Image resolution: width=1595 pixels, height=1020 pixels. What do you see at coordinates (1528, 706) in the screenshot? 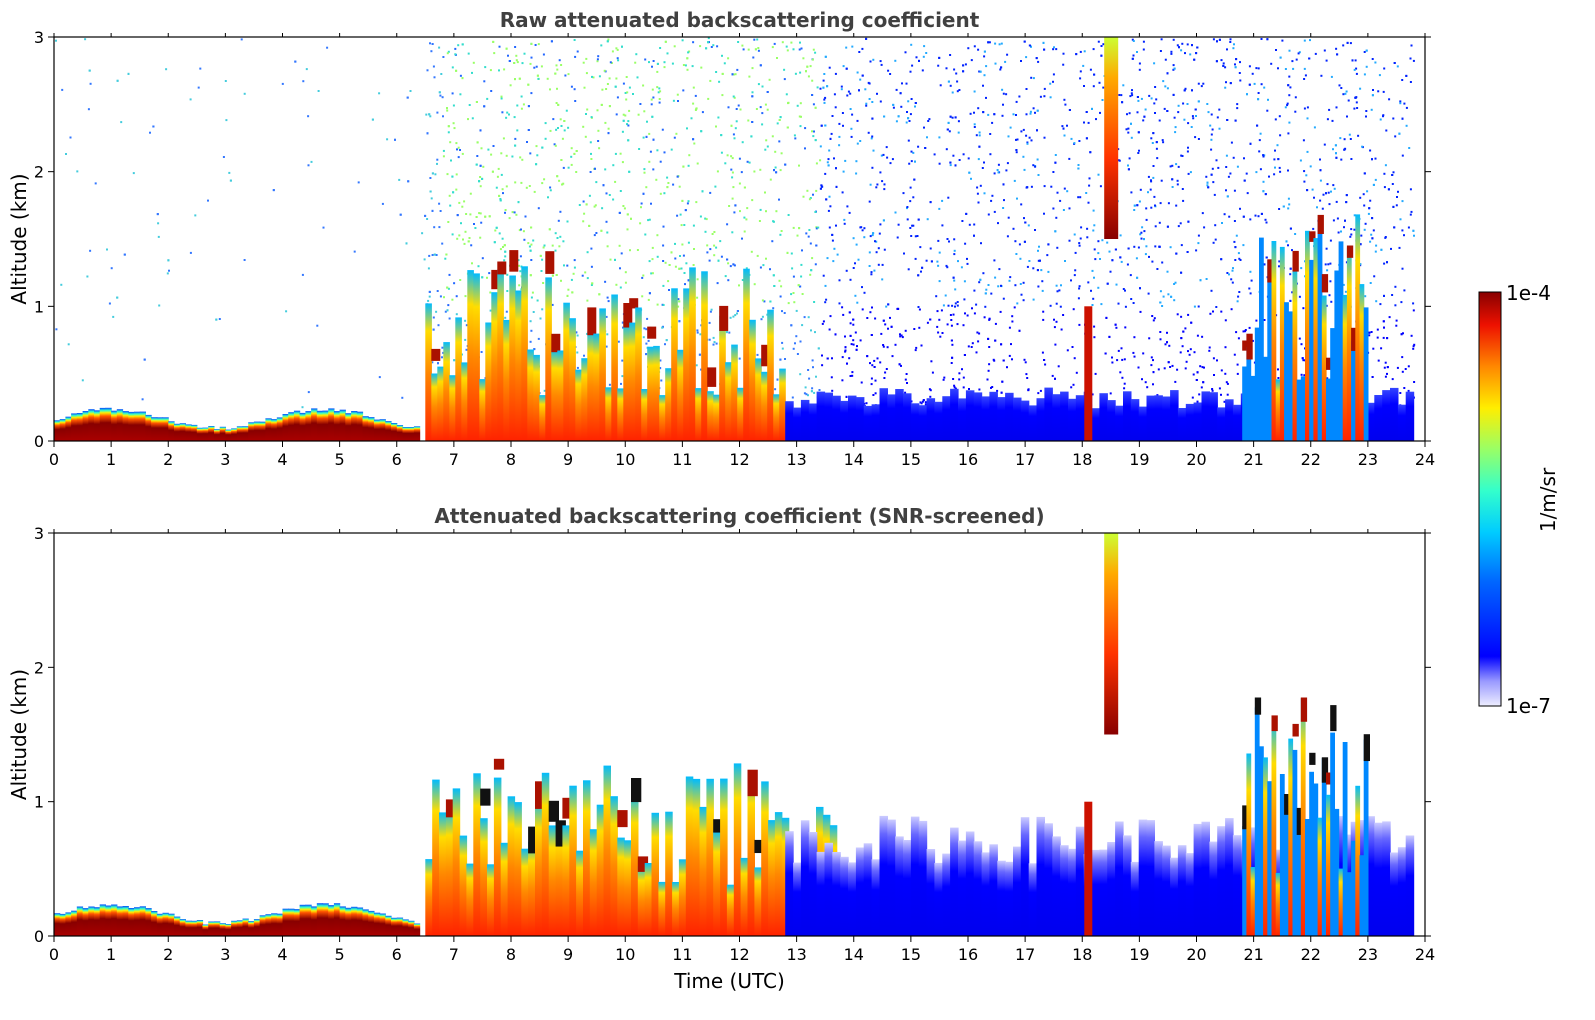
I see `colorbar-min-label: 1e-7` at bounding box center [1528, 706].